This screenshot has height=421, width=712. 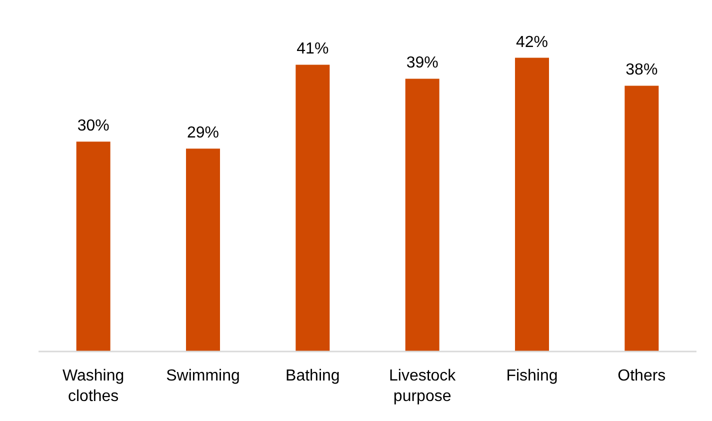 I want to click on data-label: 38%, so click(x=642, y=70).